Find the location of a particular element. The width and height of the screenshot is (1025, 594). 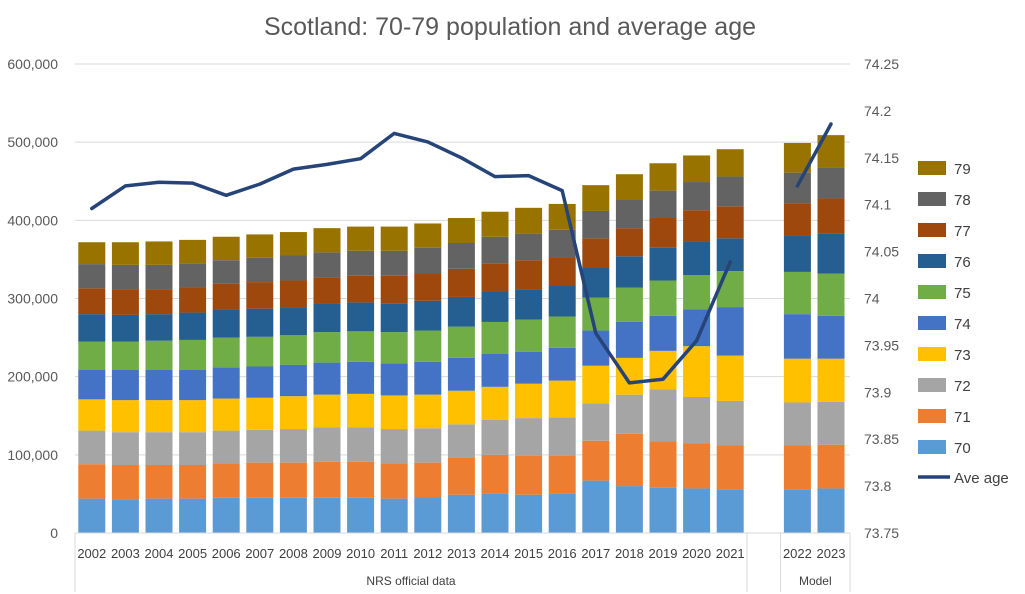

bar-75-2006 is located at coordinates (226, 352).